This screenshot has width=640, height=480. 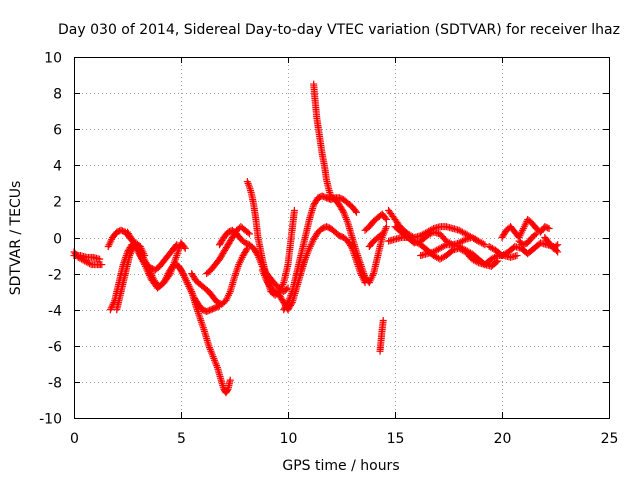 What do you see at coordinates (610, 439) in the screenshot?
I see `x-tick-label: 25` at bounding box center [610, 439].